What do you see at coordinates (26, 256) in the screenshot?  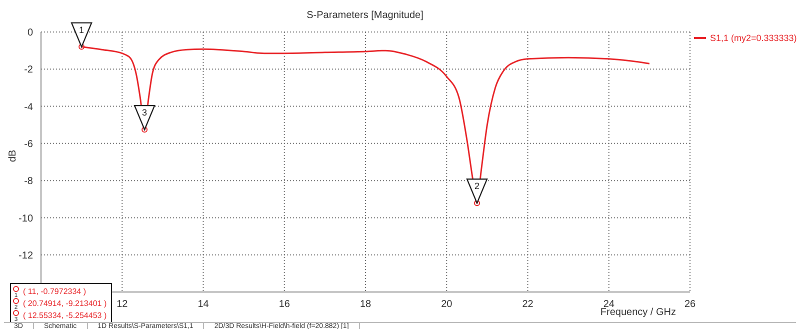 I see `y-tick-label: -12` at bounding box center [26, 256].